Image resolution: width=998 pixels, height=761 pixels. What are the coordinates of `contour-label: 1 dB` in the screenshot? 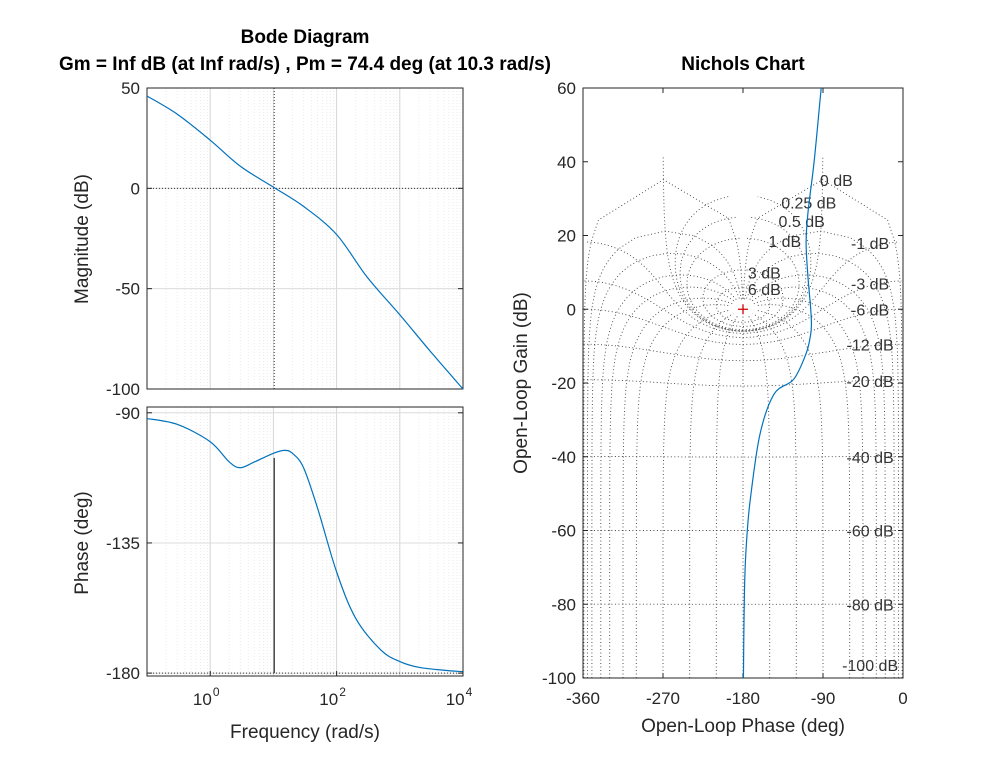 It's located at (784, 242).